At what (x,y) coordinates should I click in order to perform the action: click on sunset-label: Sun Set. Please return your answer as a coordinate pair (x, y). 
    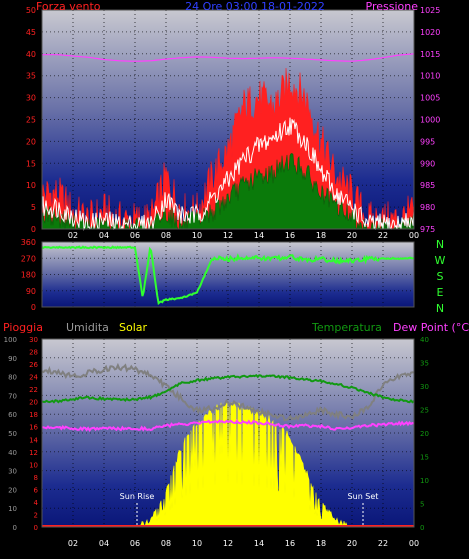
    Looking at the image, I should click on (363, 496).